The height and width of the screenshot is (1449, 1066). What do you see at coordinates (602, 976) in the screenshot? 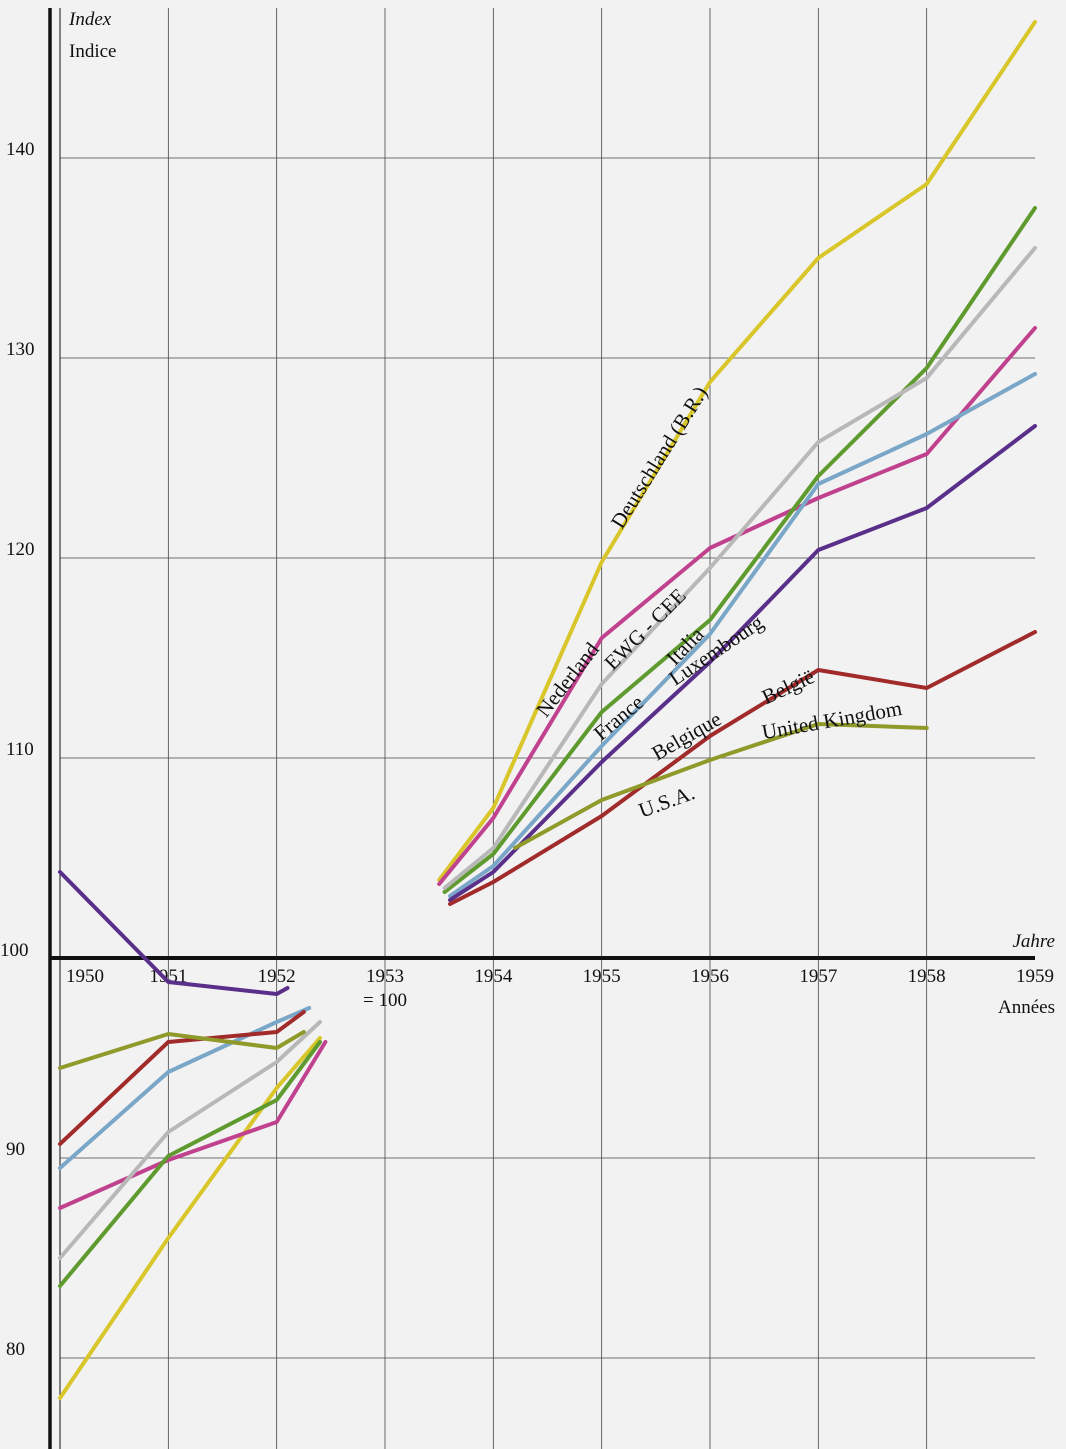
I see `x-tick-label-1955: 1955` at bounding box center [602, 976].